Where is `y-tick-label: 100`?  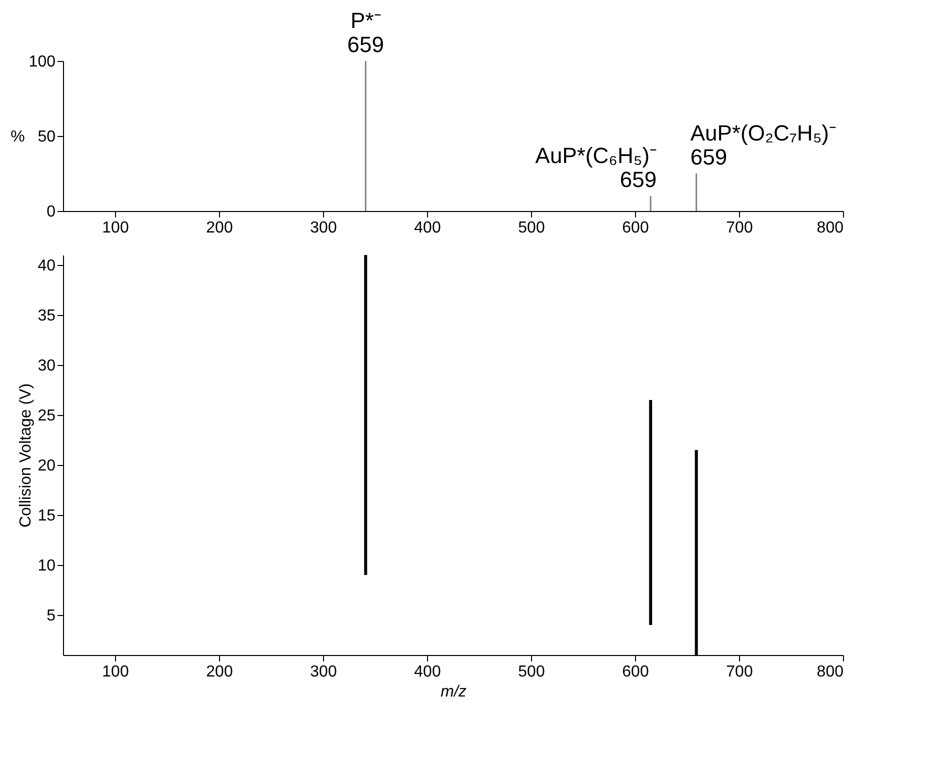 y-tick-label: 100 is located at coordinates (42, 62).